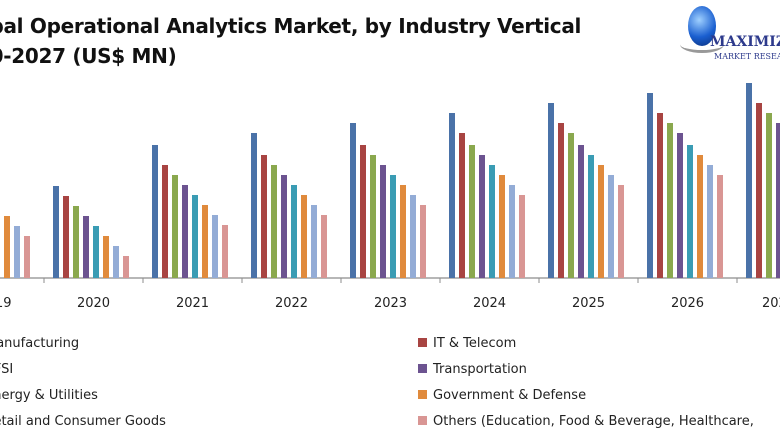 This screenshot has height=440, width=780. What do you see at coordinates (588, 303) in the screenshot?
I see `x-tick-label: 2025` at bounding box center [588, 303].